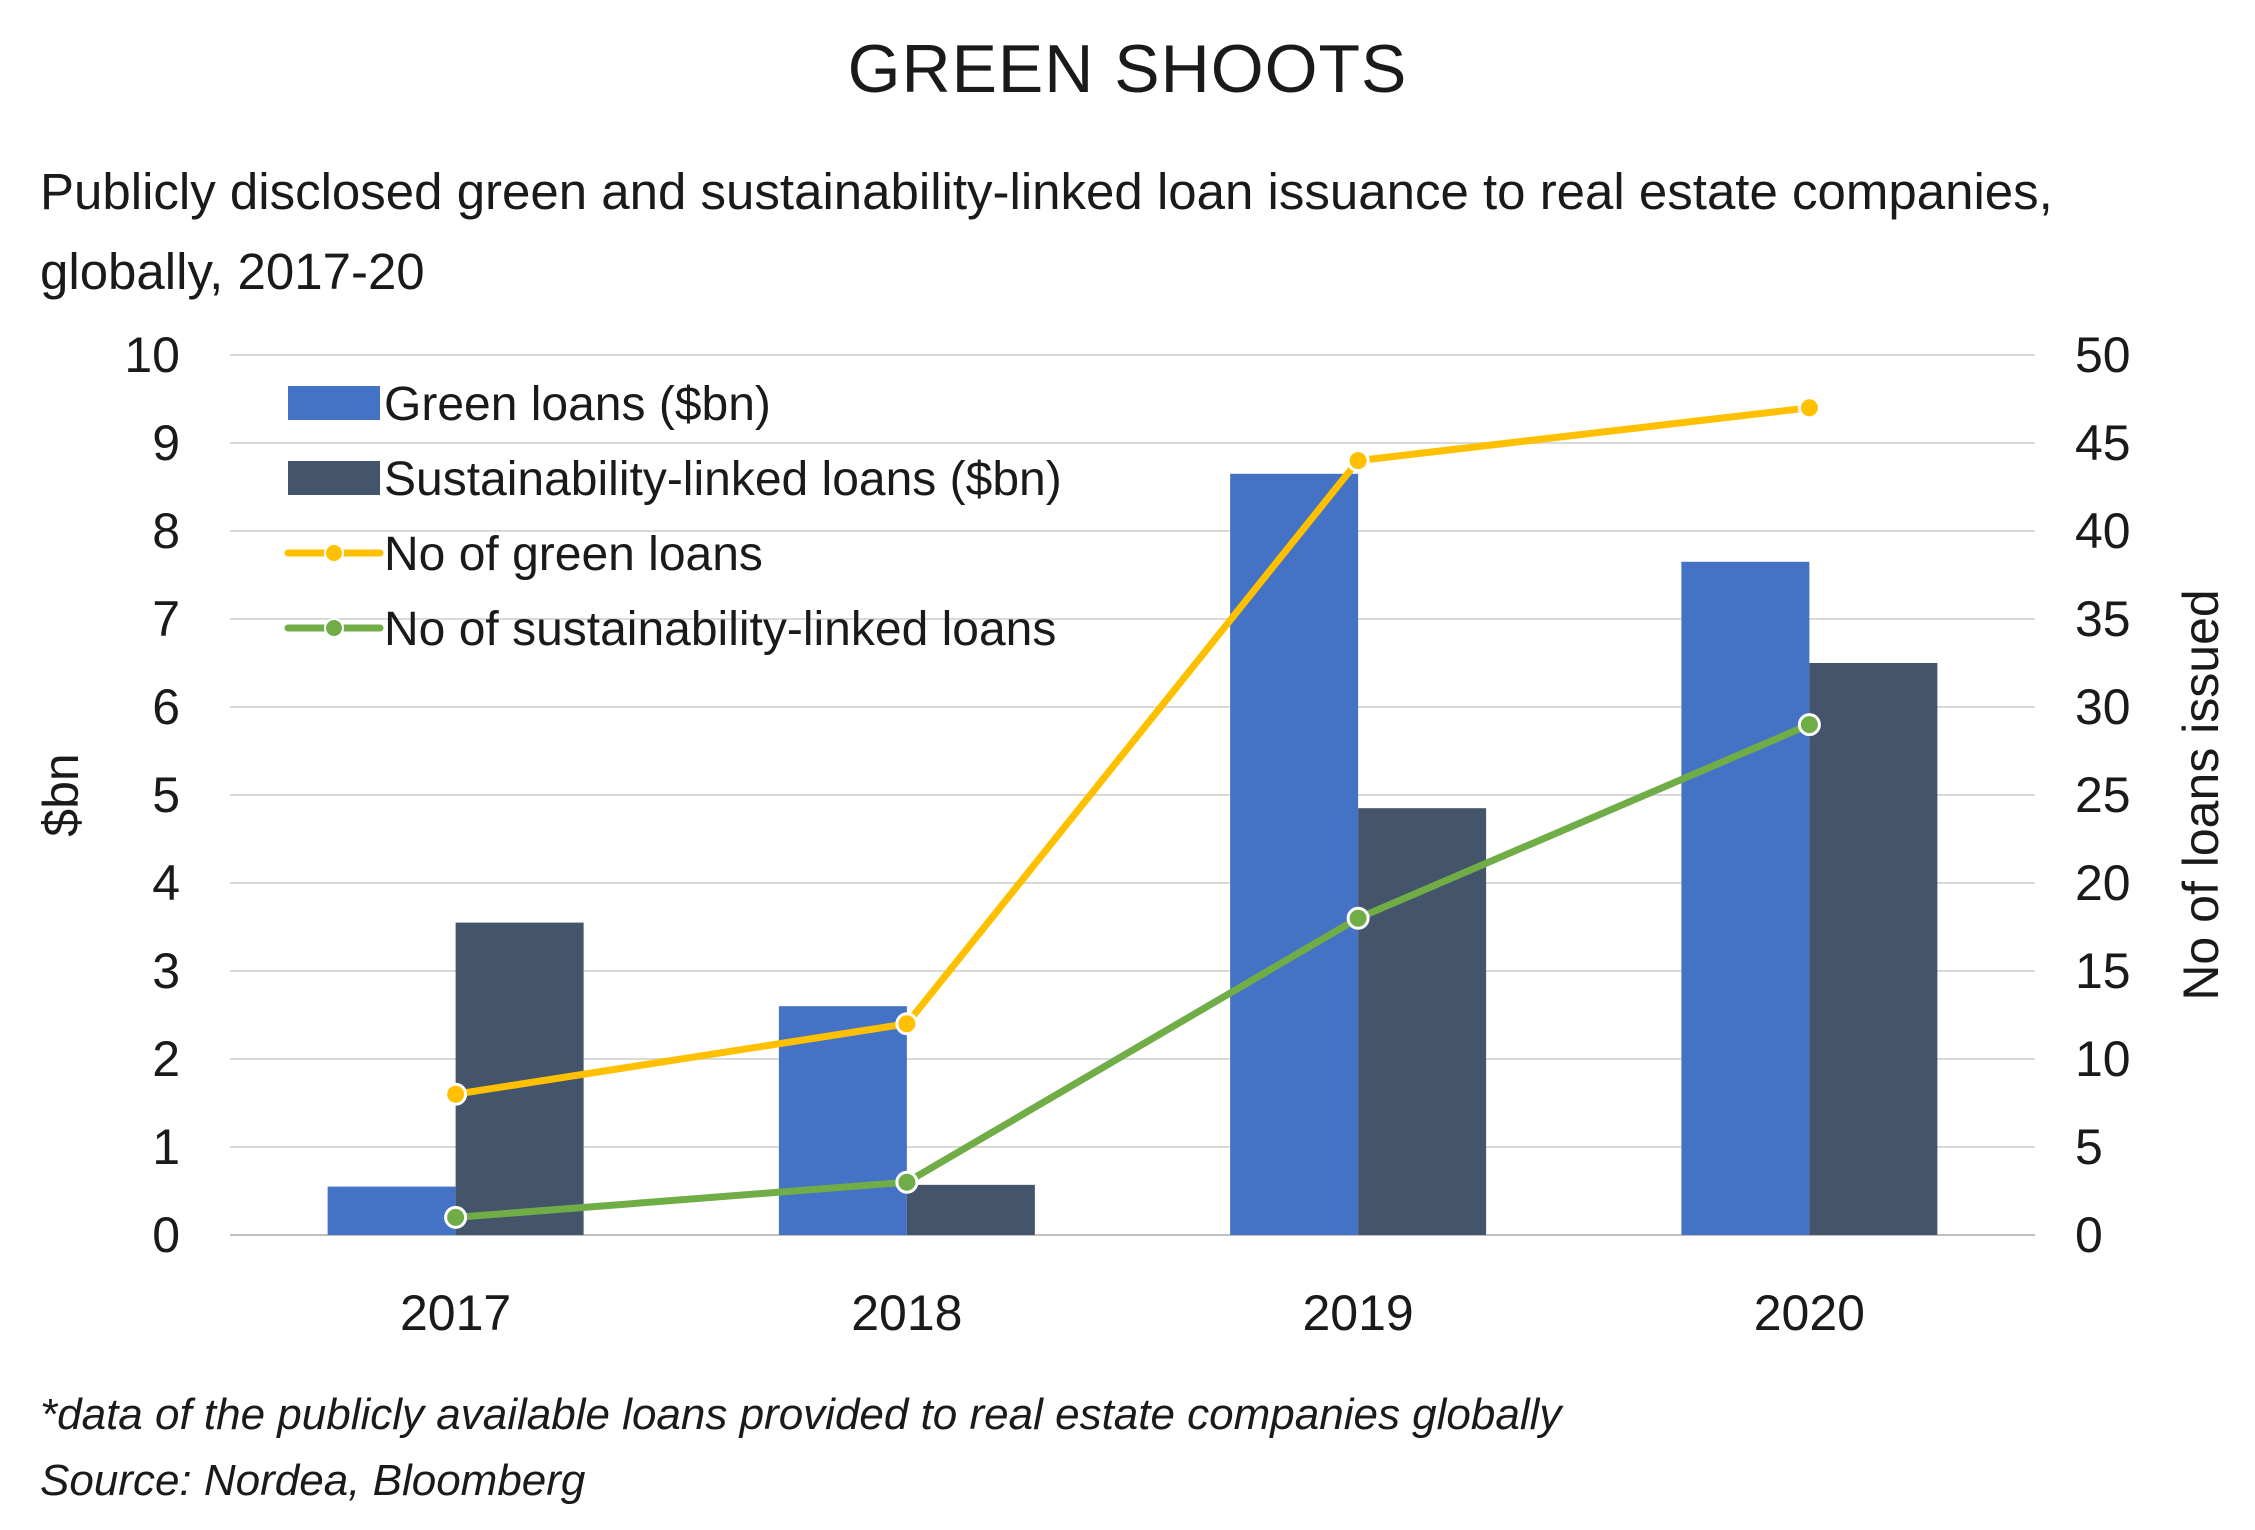  What do you see at coordinates (2103, 355) in the screenshot?
I see `y-tick-label-right: 50` at bounding box center [2103, 355].